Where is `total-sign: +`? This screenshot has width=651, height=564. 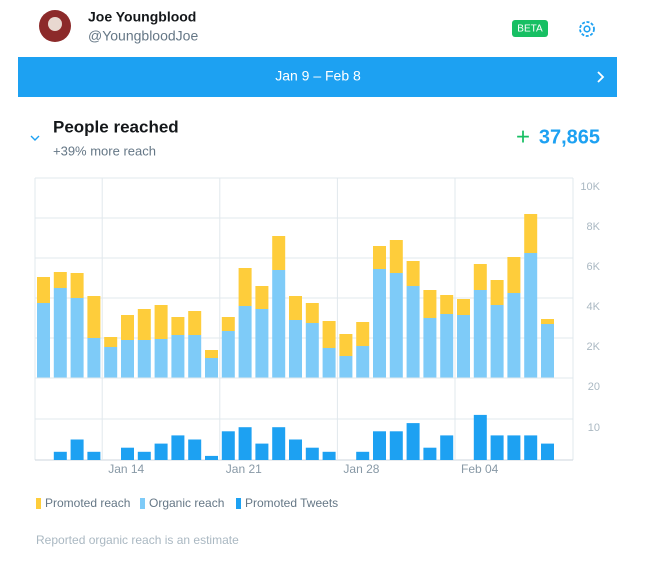 total-sign: + is located at coordinates (523, 136).